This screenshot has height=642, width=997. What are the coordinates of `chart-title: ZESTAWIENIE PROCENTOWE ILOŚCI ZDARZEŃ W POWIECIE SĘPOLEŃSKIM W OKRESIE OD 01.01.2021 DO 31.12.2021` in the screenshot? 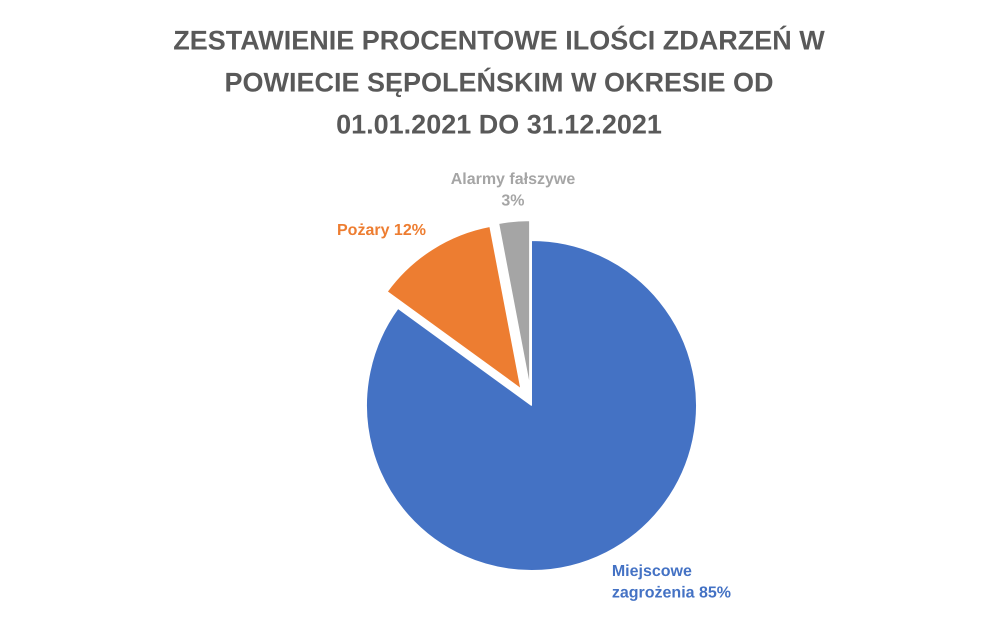 It's located at (499, 83).